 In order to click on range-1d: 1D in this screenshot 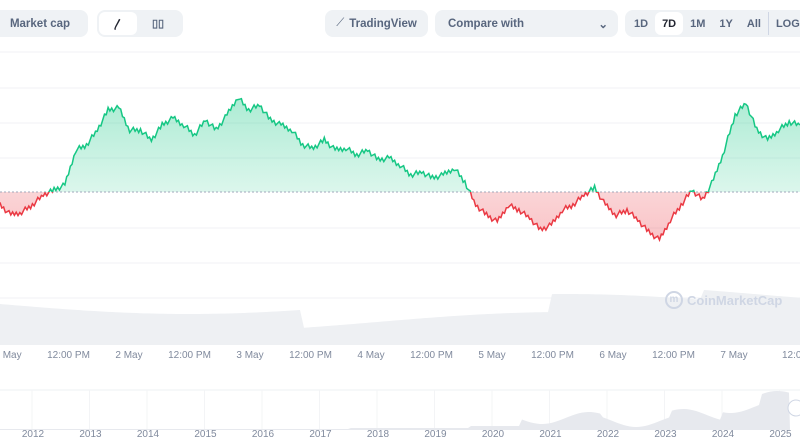, I will do `click(641, 23)`.